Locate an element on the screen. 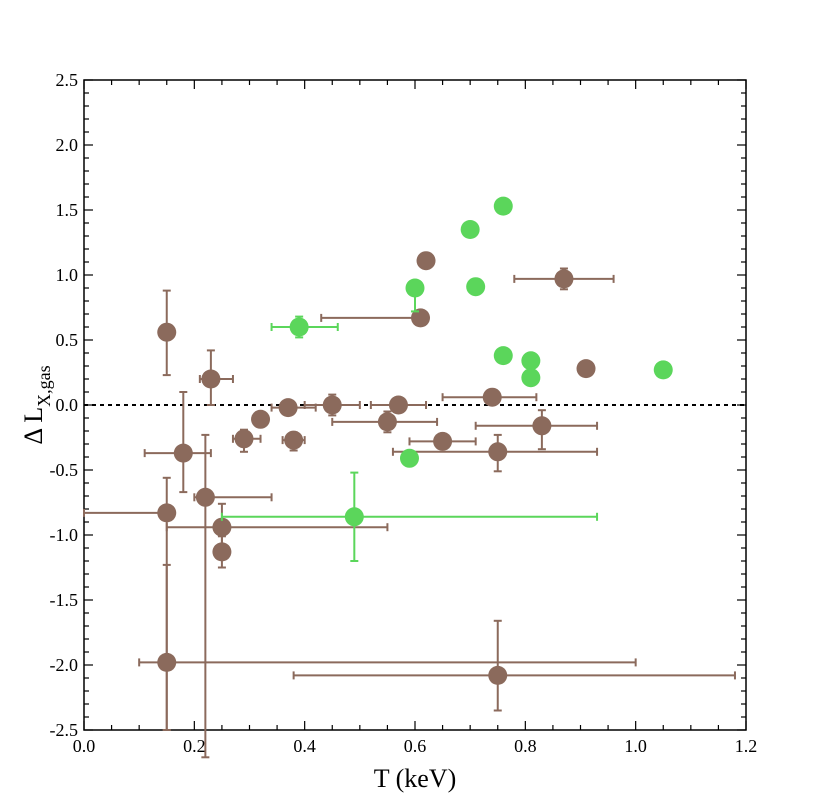 The height and width of the screenshot is (810, 830). x-tick-label: 0.0 is located at coordinates (84, 746).